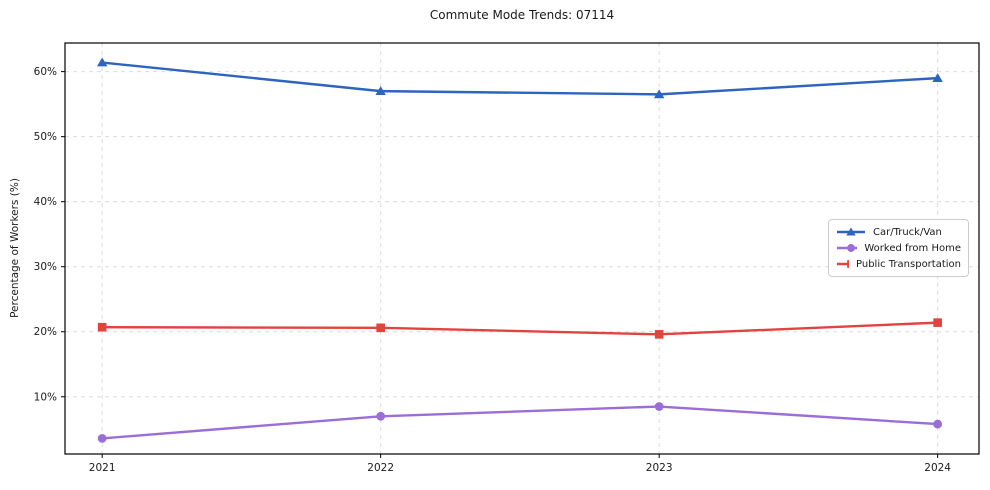  Describe the element at coordinates (522, 15) in the screenshot. I see `chart-title: Commute Mode Trends: 07114` at that location.